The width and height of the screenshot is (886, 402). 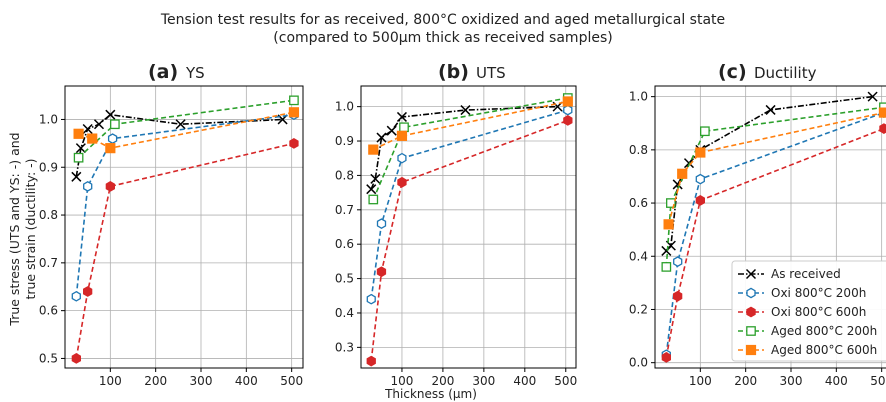 I want to click on legend-entry: Aged 800°C 200h, so click(x=807, y=331).